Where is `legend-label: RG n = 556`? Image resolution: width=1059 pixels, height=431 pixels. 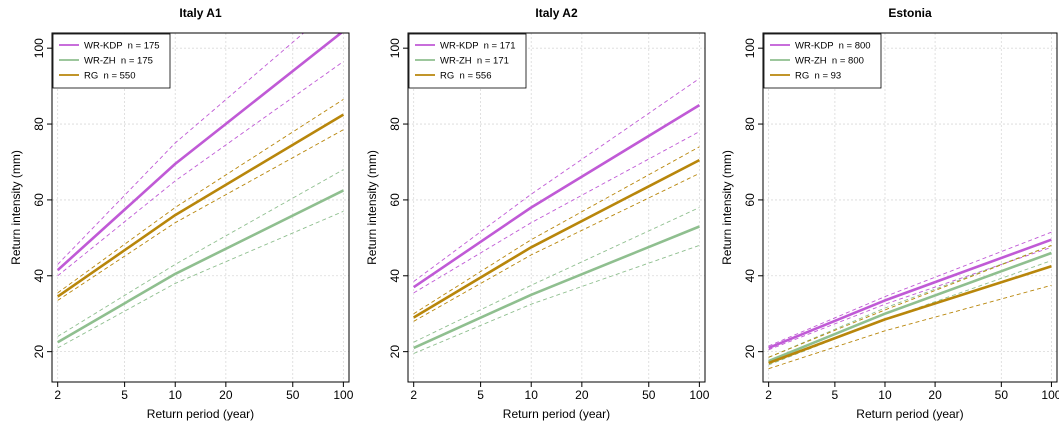 legend-label: RG n = 556 is located at coordinates (466, 76).